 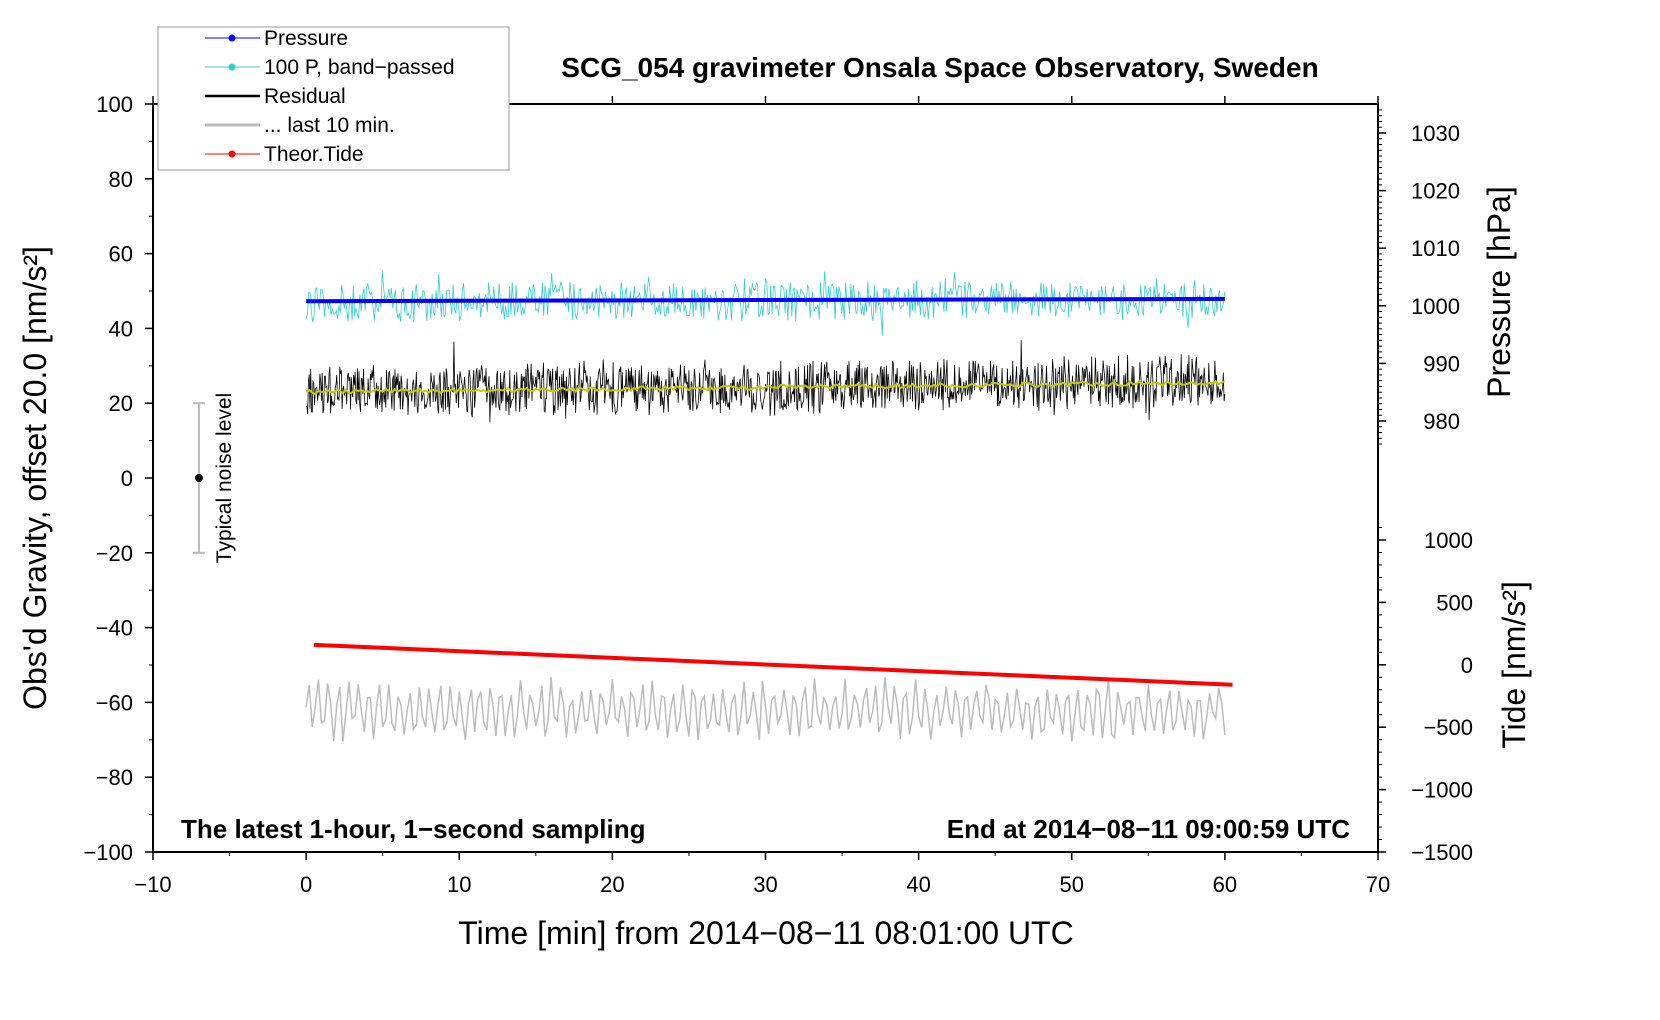 What do you see at coordinates (765, 884) in the screenshot?
I see `x-tick-label: 30` at bounding box center [765, 884].